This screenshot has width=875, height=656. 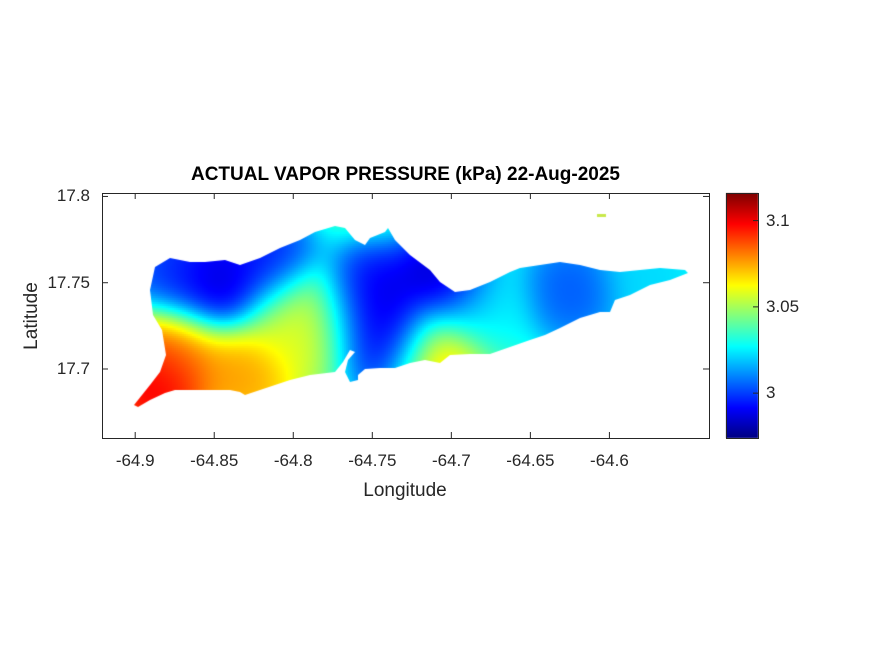 I want to click on x-tick-label: -64.85, so click(x=214, y=460).